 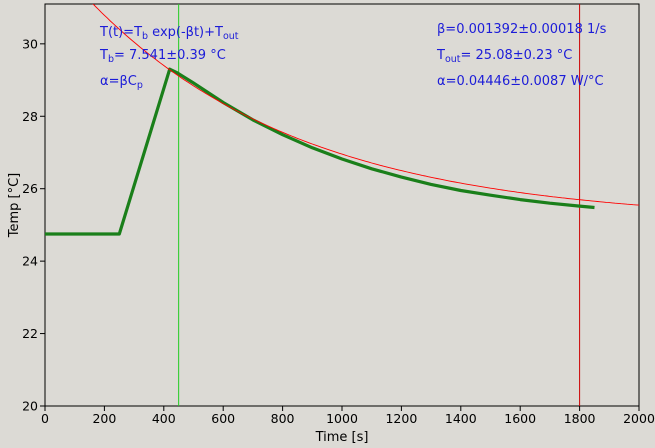 What do you see at coordinates (164, 418) in the screenshot?
I see `x-tick-label: 400` at bounding box center [164, 418].